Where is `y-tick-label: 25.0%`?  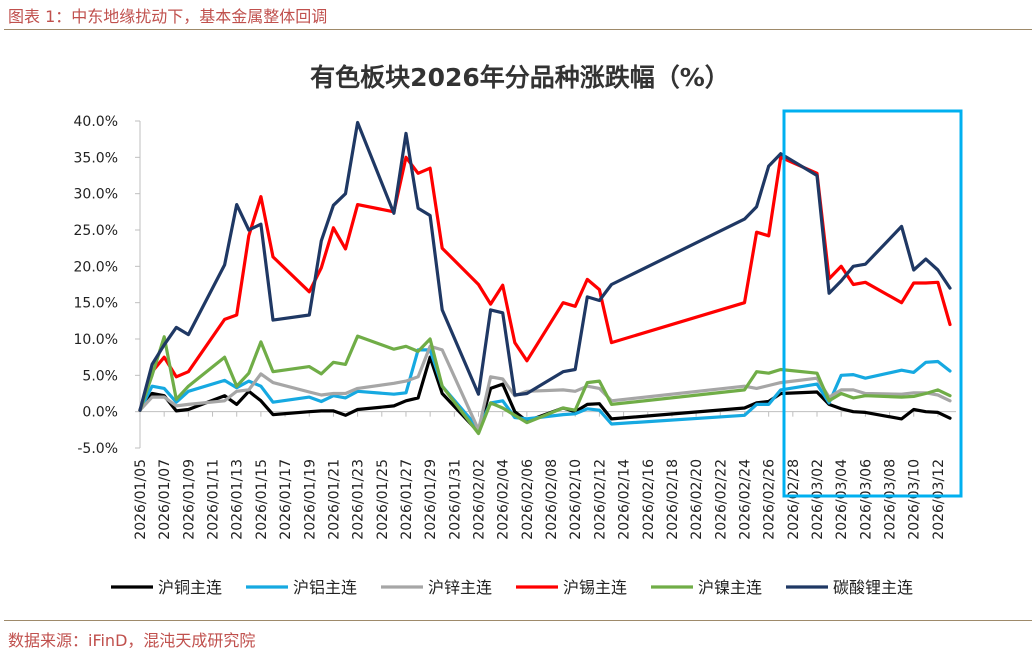 y-tick-label: 25.0% is located at coordinates (96, 231).